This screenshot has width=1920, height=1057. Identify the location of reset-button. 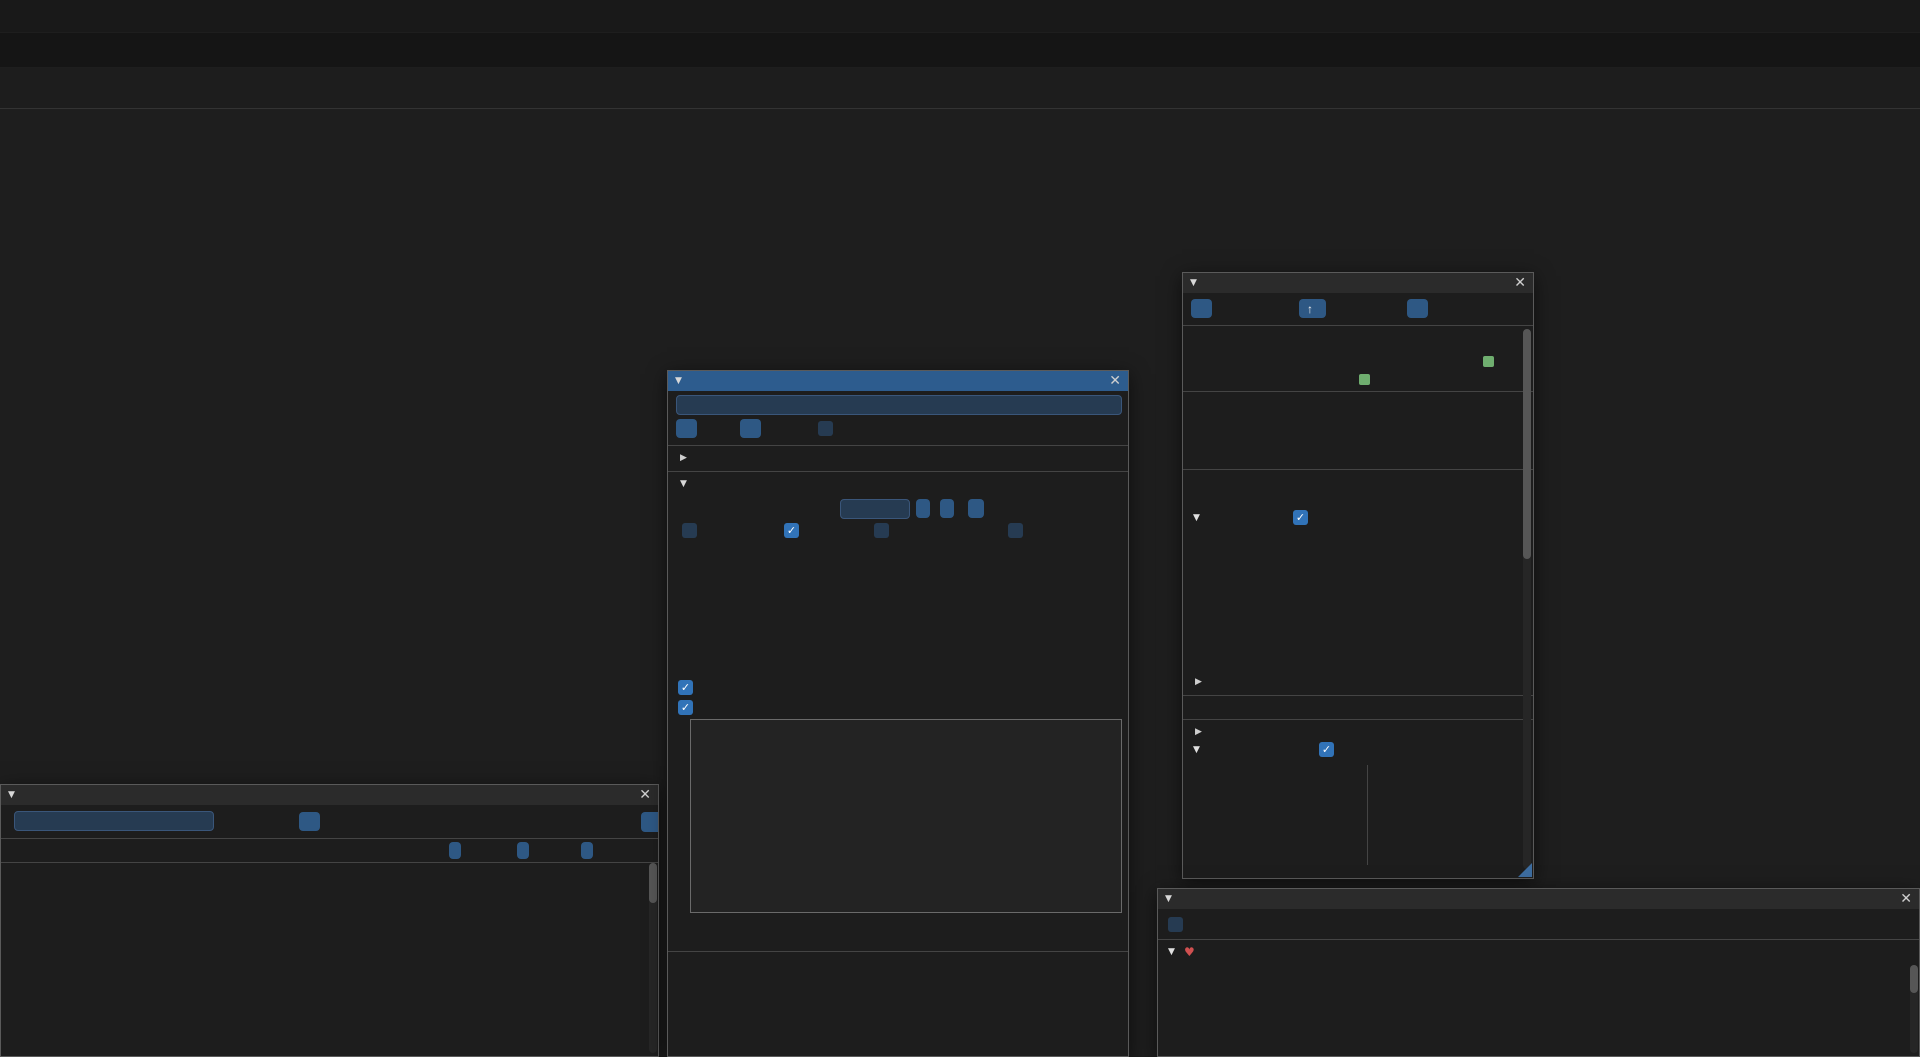
(976, 508).